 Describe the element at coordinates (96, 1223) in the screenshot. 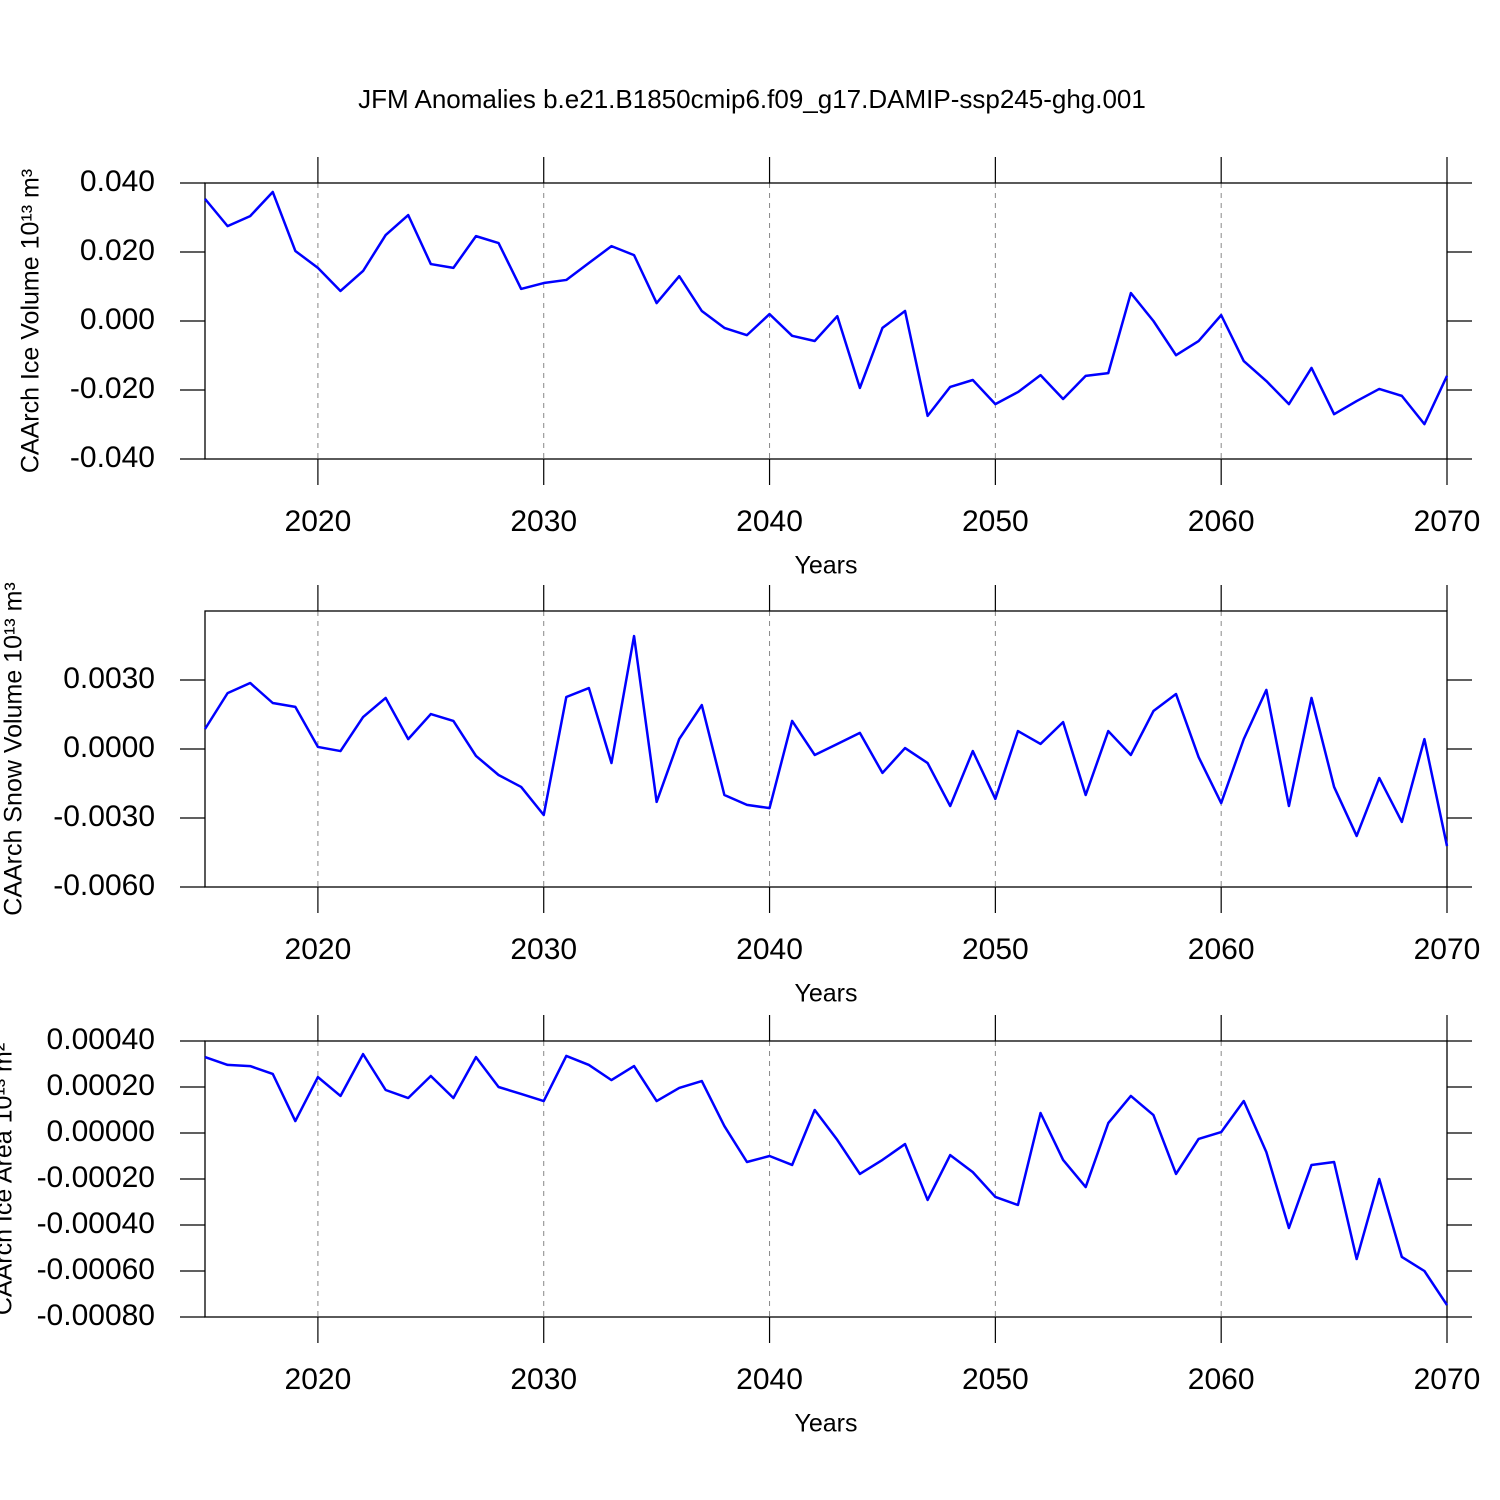

I see `y-tick-label: -0.00040` at that location.